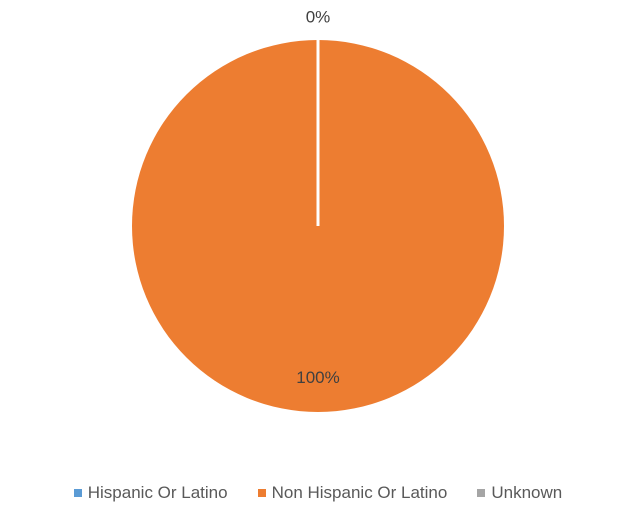 The height and width of the screenshot is (510, 636). What do you see at coordinates (261, 493) in the screenshot?
I see `legend-swatch-non-hispanic-or-latino` at bounding box center [261, 493].